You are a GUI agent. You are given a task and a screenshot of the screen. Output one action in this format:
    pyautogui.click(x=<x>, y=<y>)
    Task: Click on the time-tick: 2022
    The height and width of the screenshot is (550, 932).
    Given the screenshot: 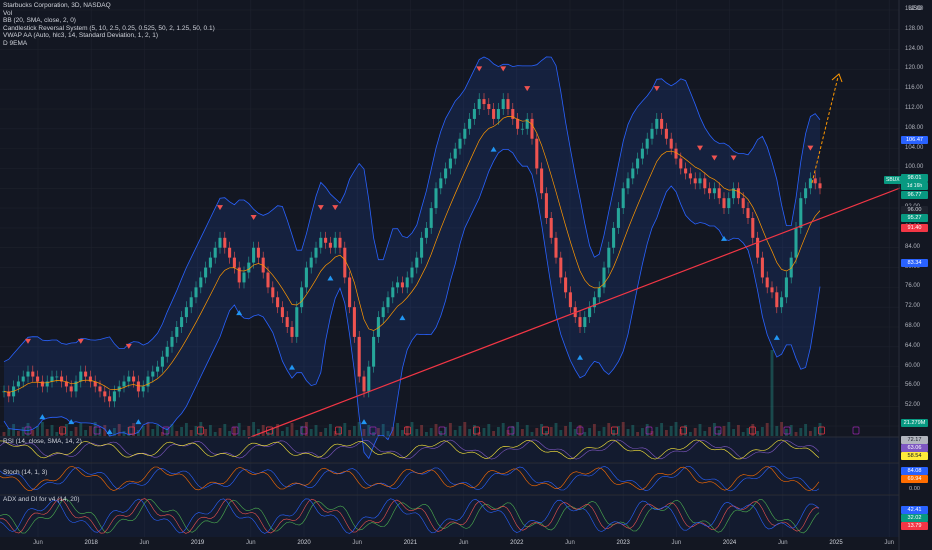 What is the action you would take?
    pyautogui.click(x=517, y=543)
    